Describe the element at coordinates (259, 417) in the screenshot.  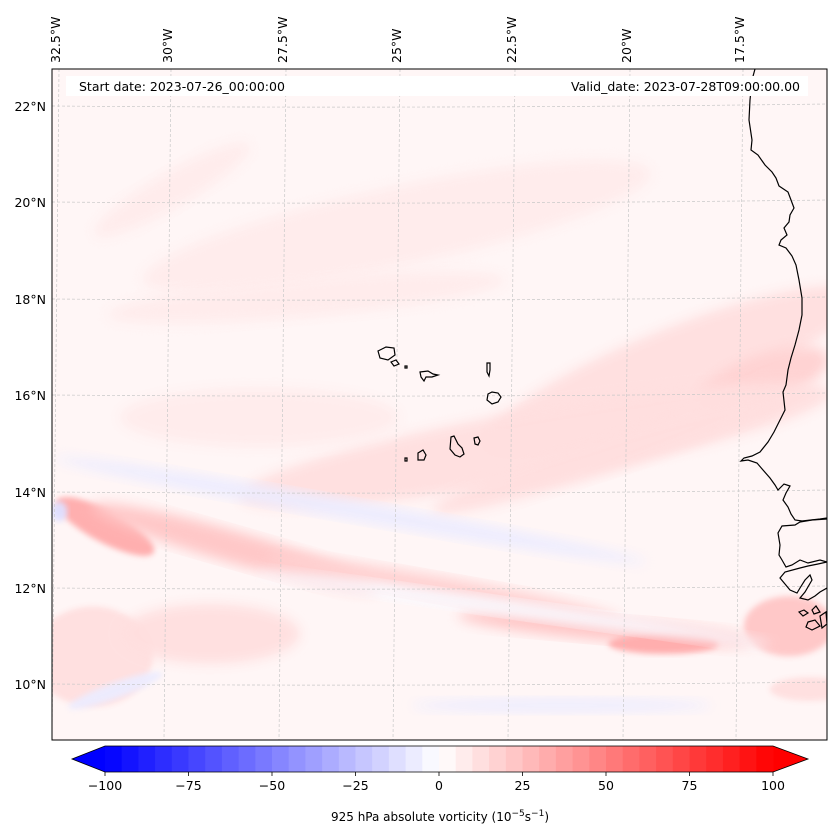
I see `vorticity-contour-west-mid-band` at that location.